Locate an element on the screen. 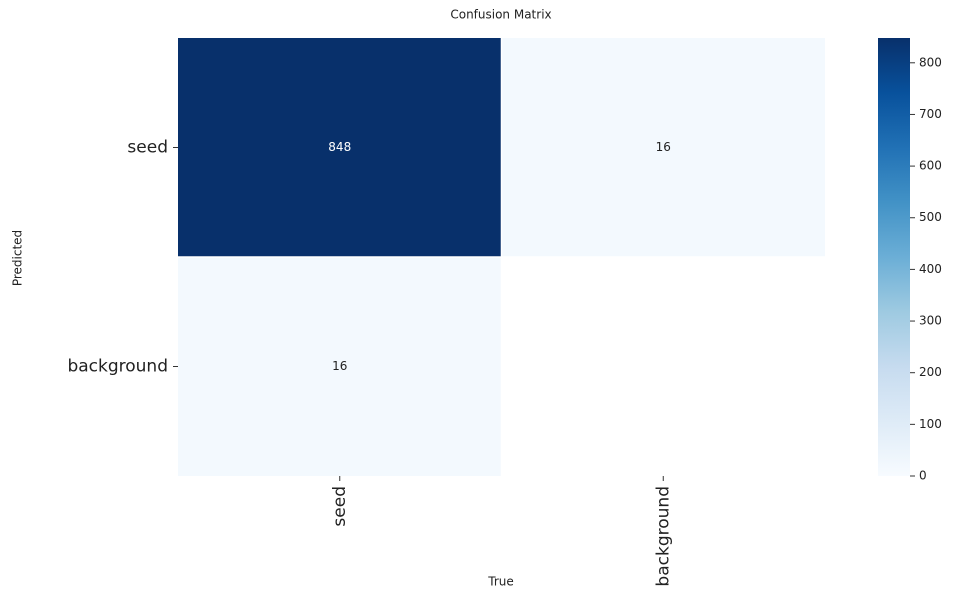 This screenshot has height=590, width=953. x-tick-label: background is located at coordinates (663, 536).